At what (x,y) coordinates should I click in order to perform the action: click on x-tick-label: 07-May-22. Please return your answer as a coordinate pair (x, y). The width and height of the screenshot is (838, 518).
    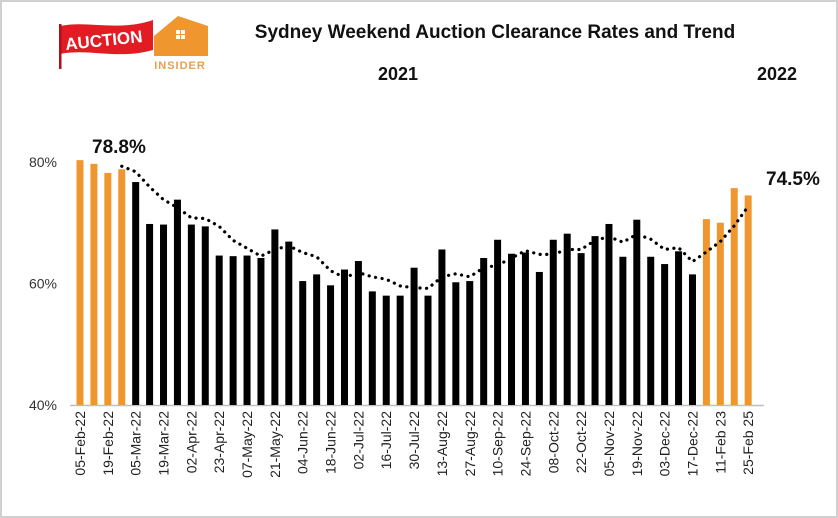
    Looking at the image, I should click on (247, 444).